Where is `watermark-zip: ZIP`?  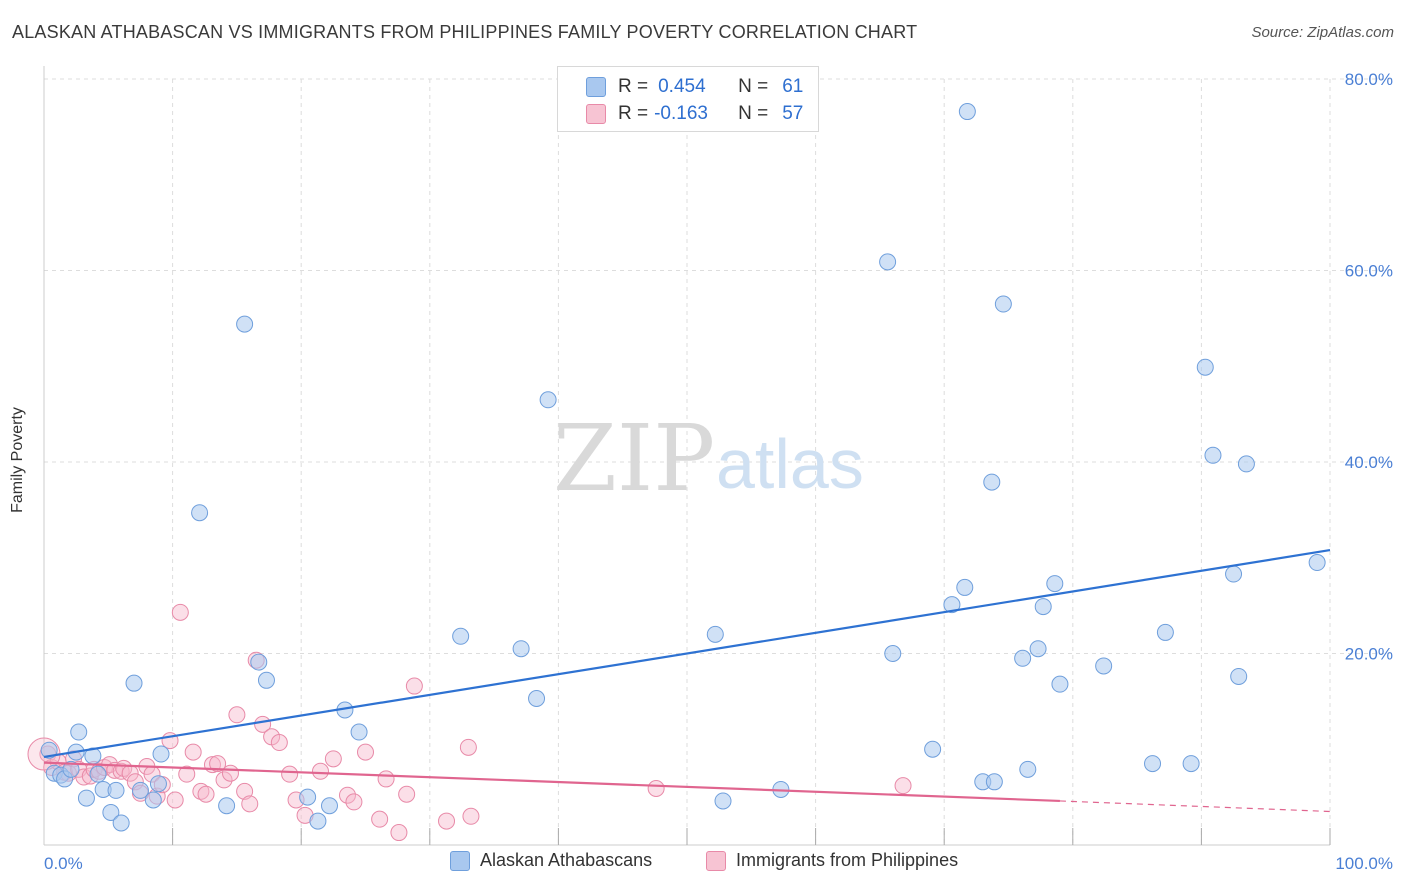 watermark-zip: ZIP is located at coordinates (634, 458).